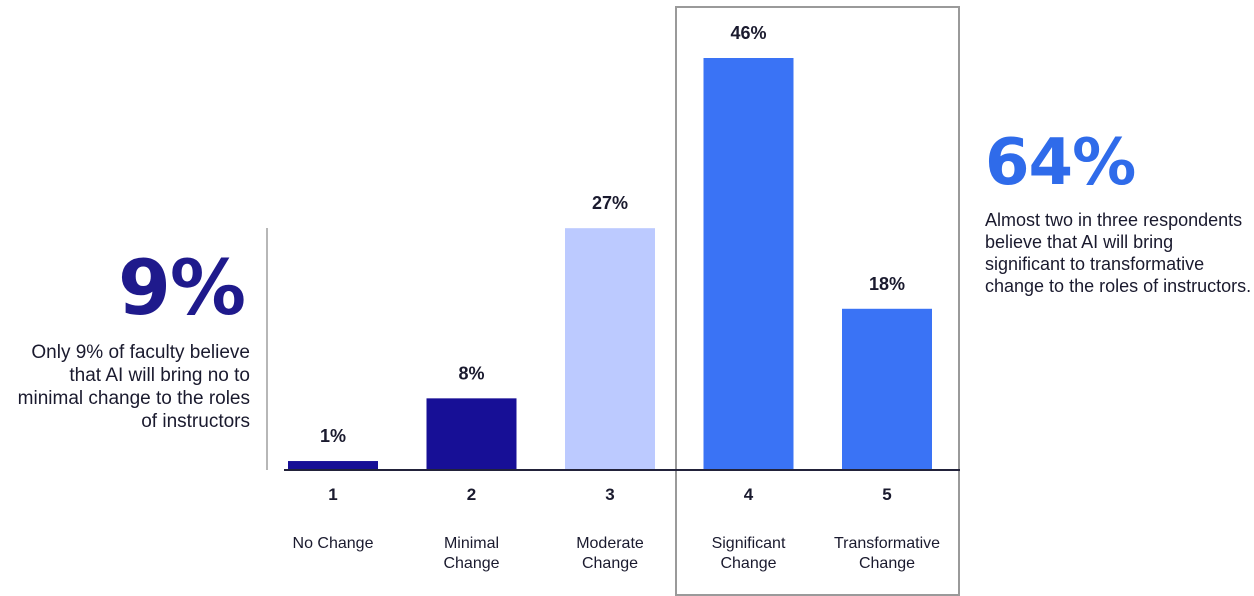  What do you see at coordinates (749, 543) in the screenshot?
I see `category-label-4-line-1: Significant` at bounding box center [749, 543].